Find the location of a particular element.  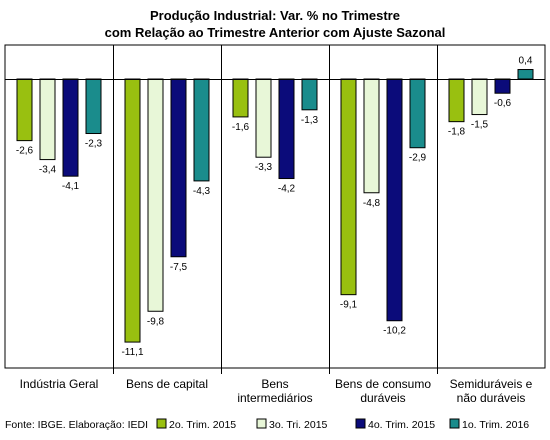

data-label: -7,5 is located at coordinates (179, 267).